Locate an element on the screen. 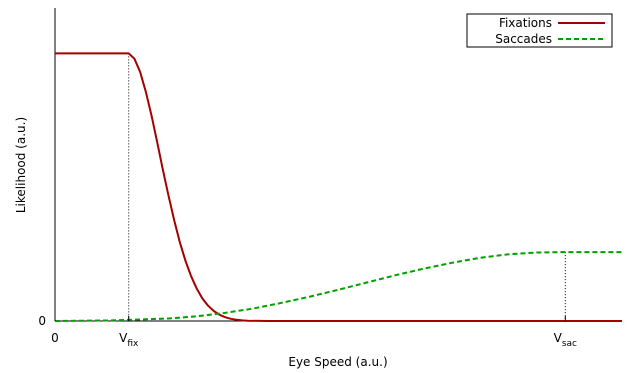  tick-layer: 0 Vfix Vsac 0 is located at coordinates (307, 331).